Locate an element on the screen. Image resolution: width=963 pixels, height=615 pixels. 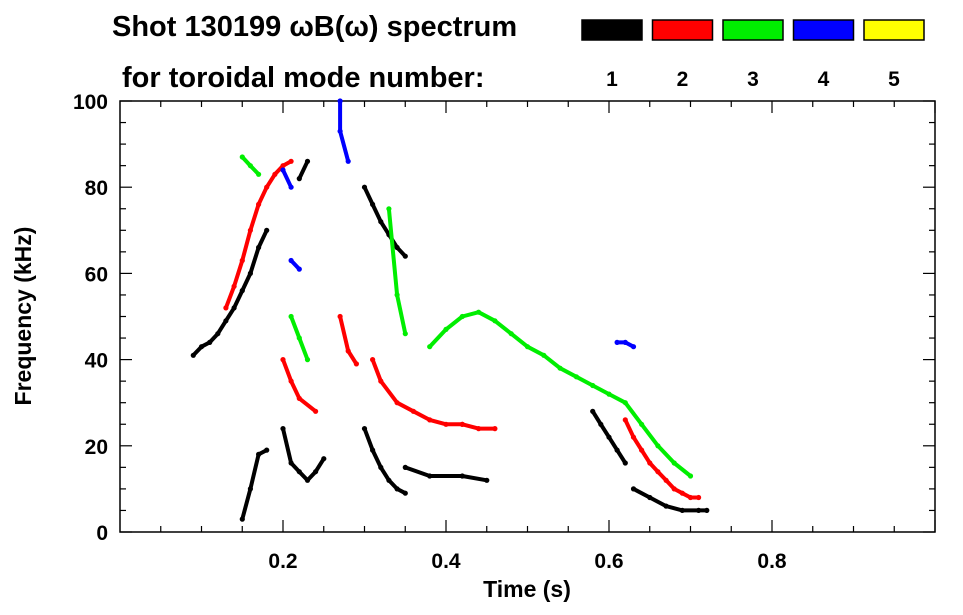
legend-label-3: 3 is located at coordinates (753, 79).